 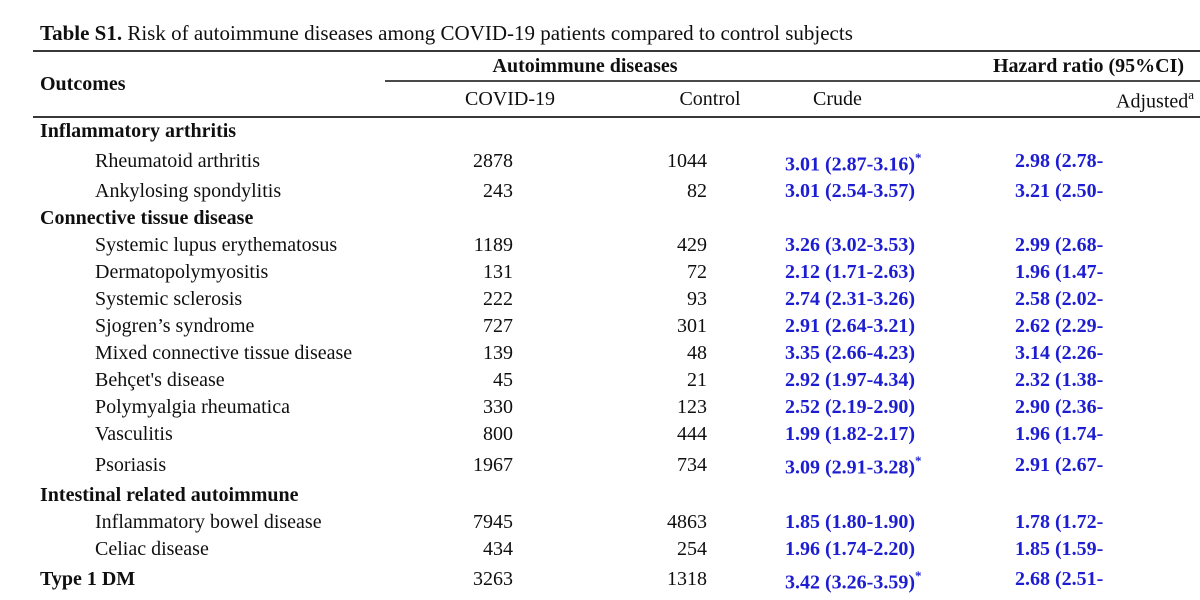 I want to click on crude-hazard-ratio-cell: 2.12 (1.71-2.63), so click(x=900, y=272).